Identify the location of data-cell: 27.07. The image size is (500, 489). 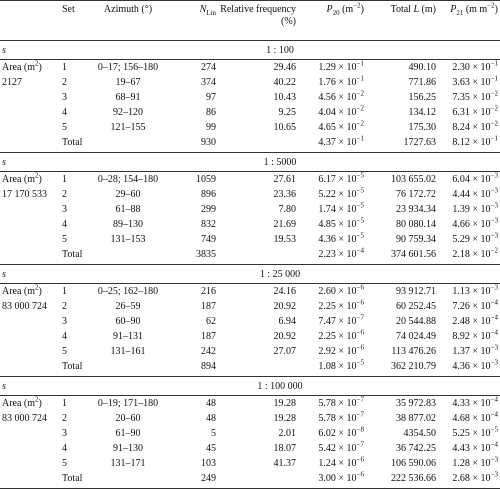
(258, 351).